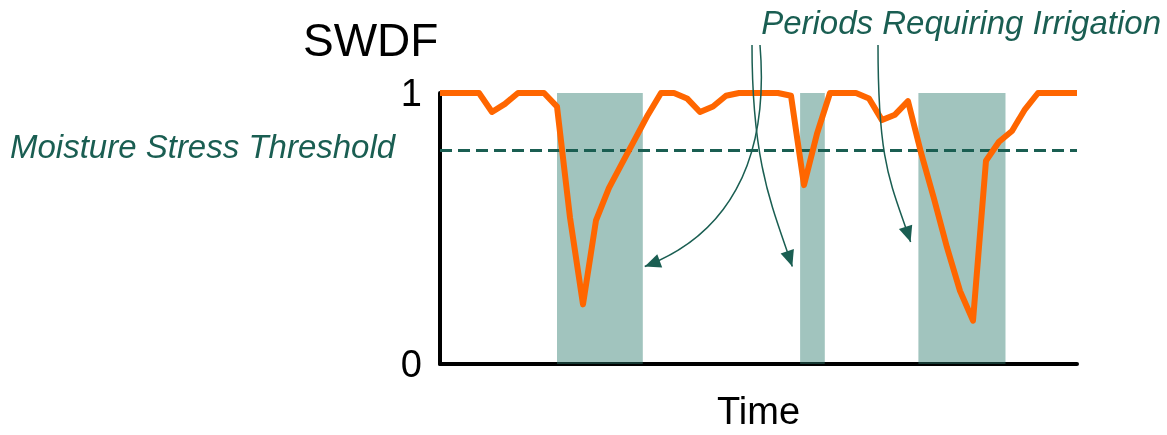 This screenshot has width=1167, height=435. I want to click on text: Periods Requiring Irrigation, so click(961, 22).